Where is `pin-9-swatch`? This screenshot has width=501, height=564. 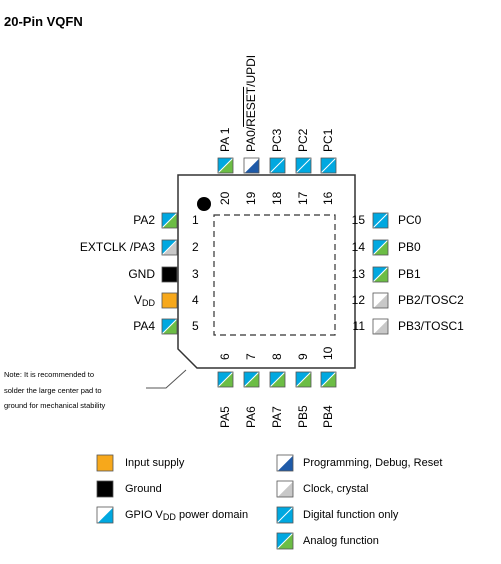 pin-9-swatch is located at coordinates (303, 379).